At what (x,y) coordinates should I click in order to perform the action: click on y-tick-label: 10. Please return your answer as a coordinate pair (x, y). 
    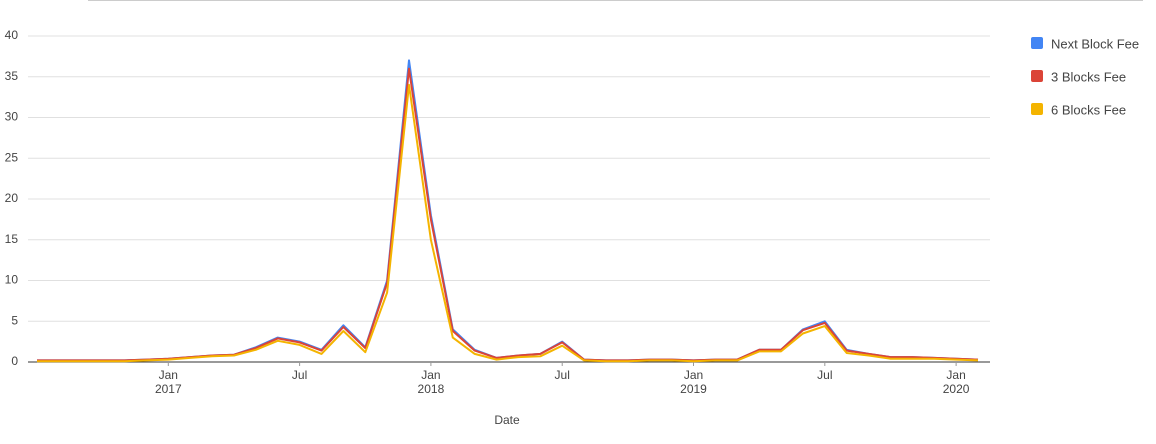
    Looking at the image, I should click on (12, 280).